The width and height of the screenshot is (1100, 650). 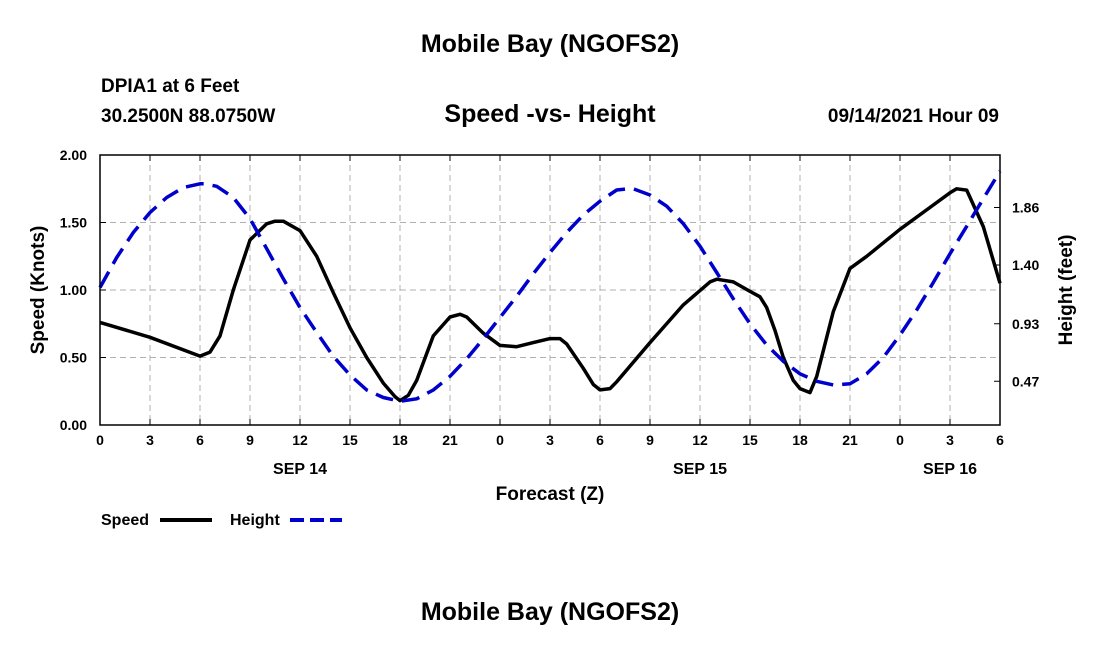 What do you see at coordinates (73, 223) in the screenshot?
I see `left-y-tick-label: 1.50` at bounding box center [73, 223].